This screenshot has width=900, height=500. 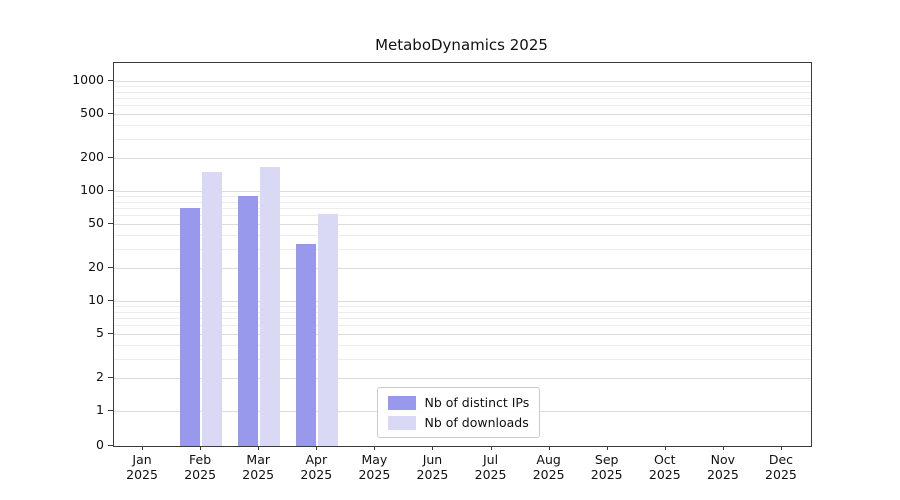 I want to click on chart-title: MetaboDynamics 2025, so click(x=461, y=45).